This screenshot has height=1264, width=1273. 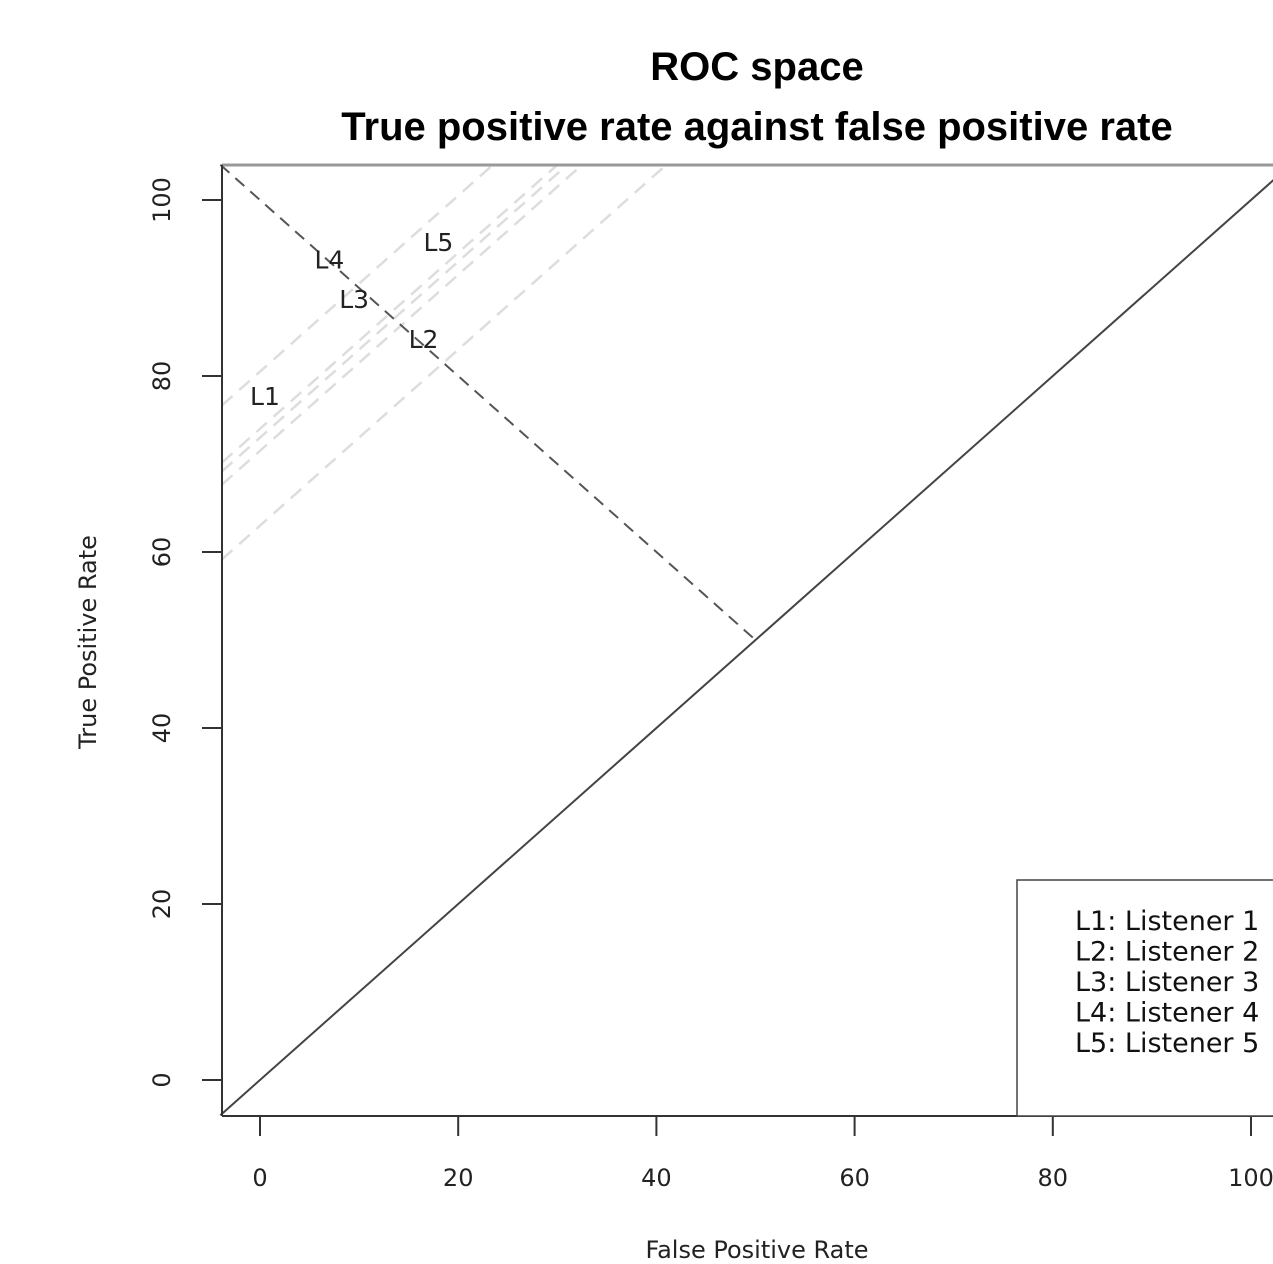 What do you see at coordinates (1250, 1178) in the screenshot?
I see `x-tick-label: 100` at bounding box center [1250, 1178].